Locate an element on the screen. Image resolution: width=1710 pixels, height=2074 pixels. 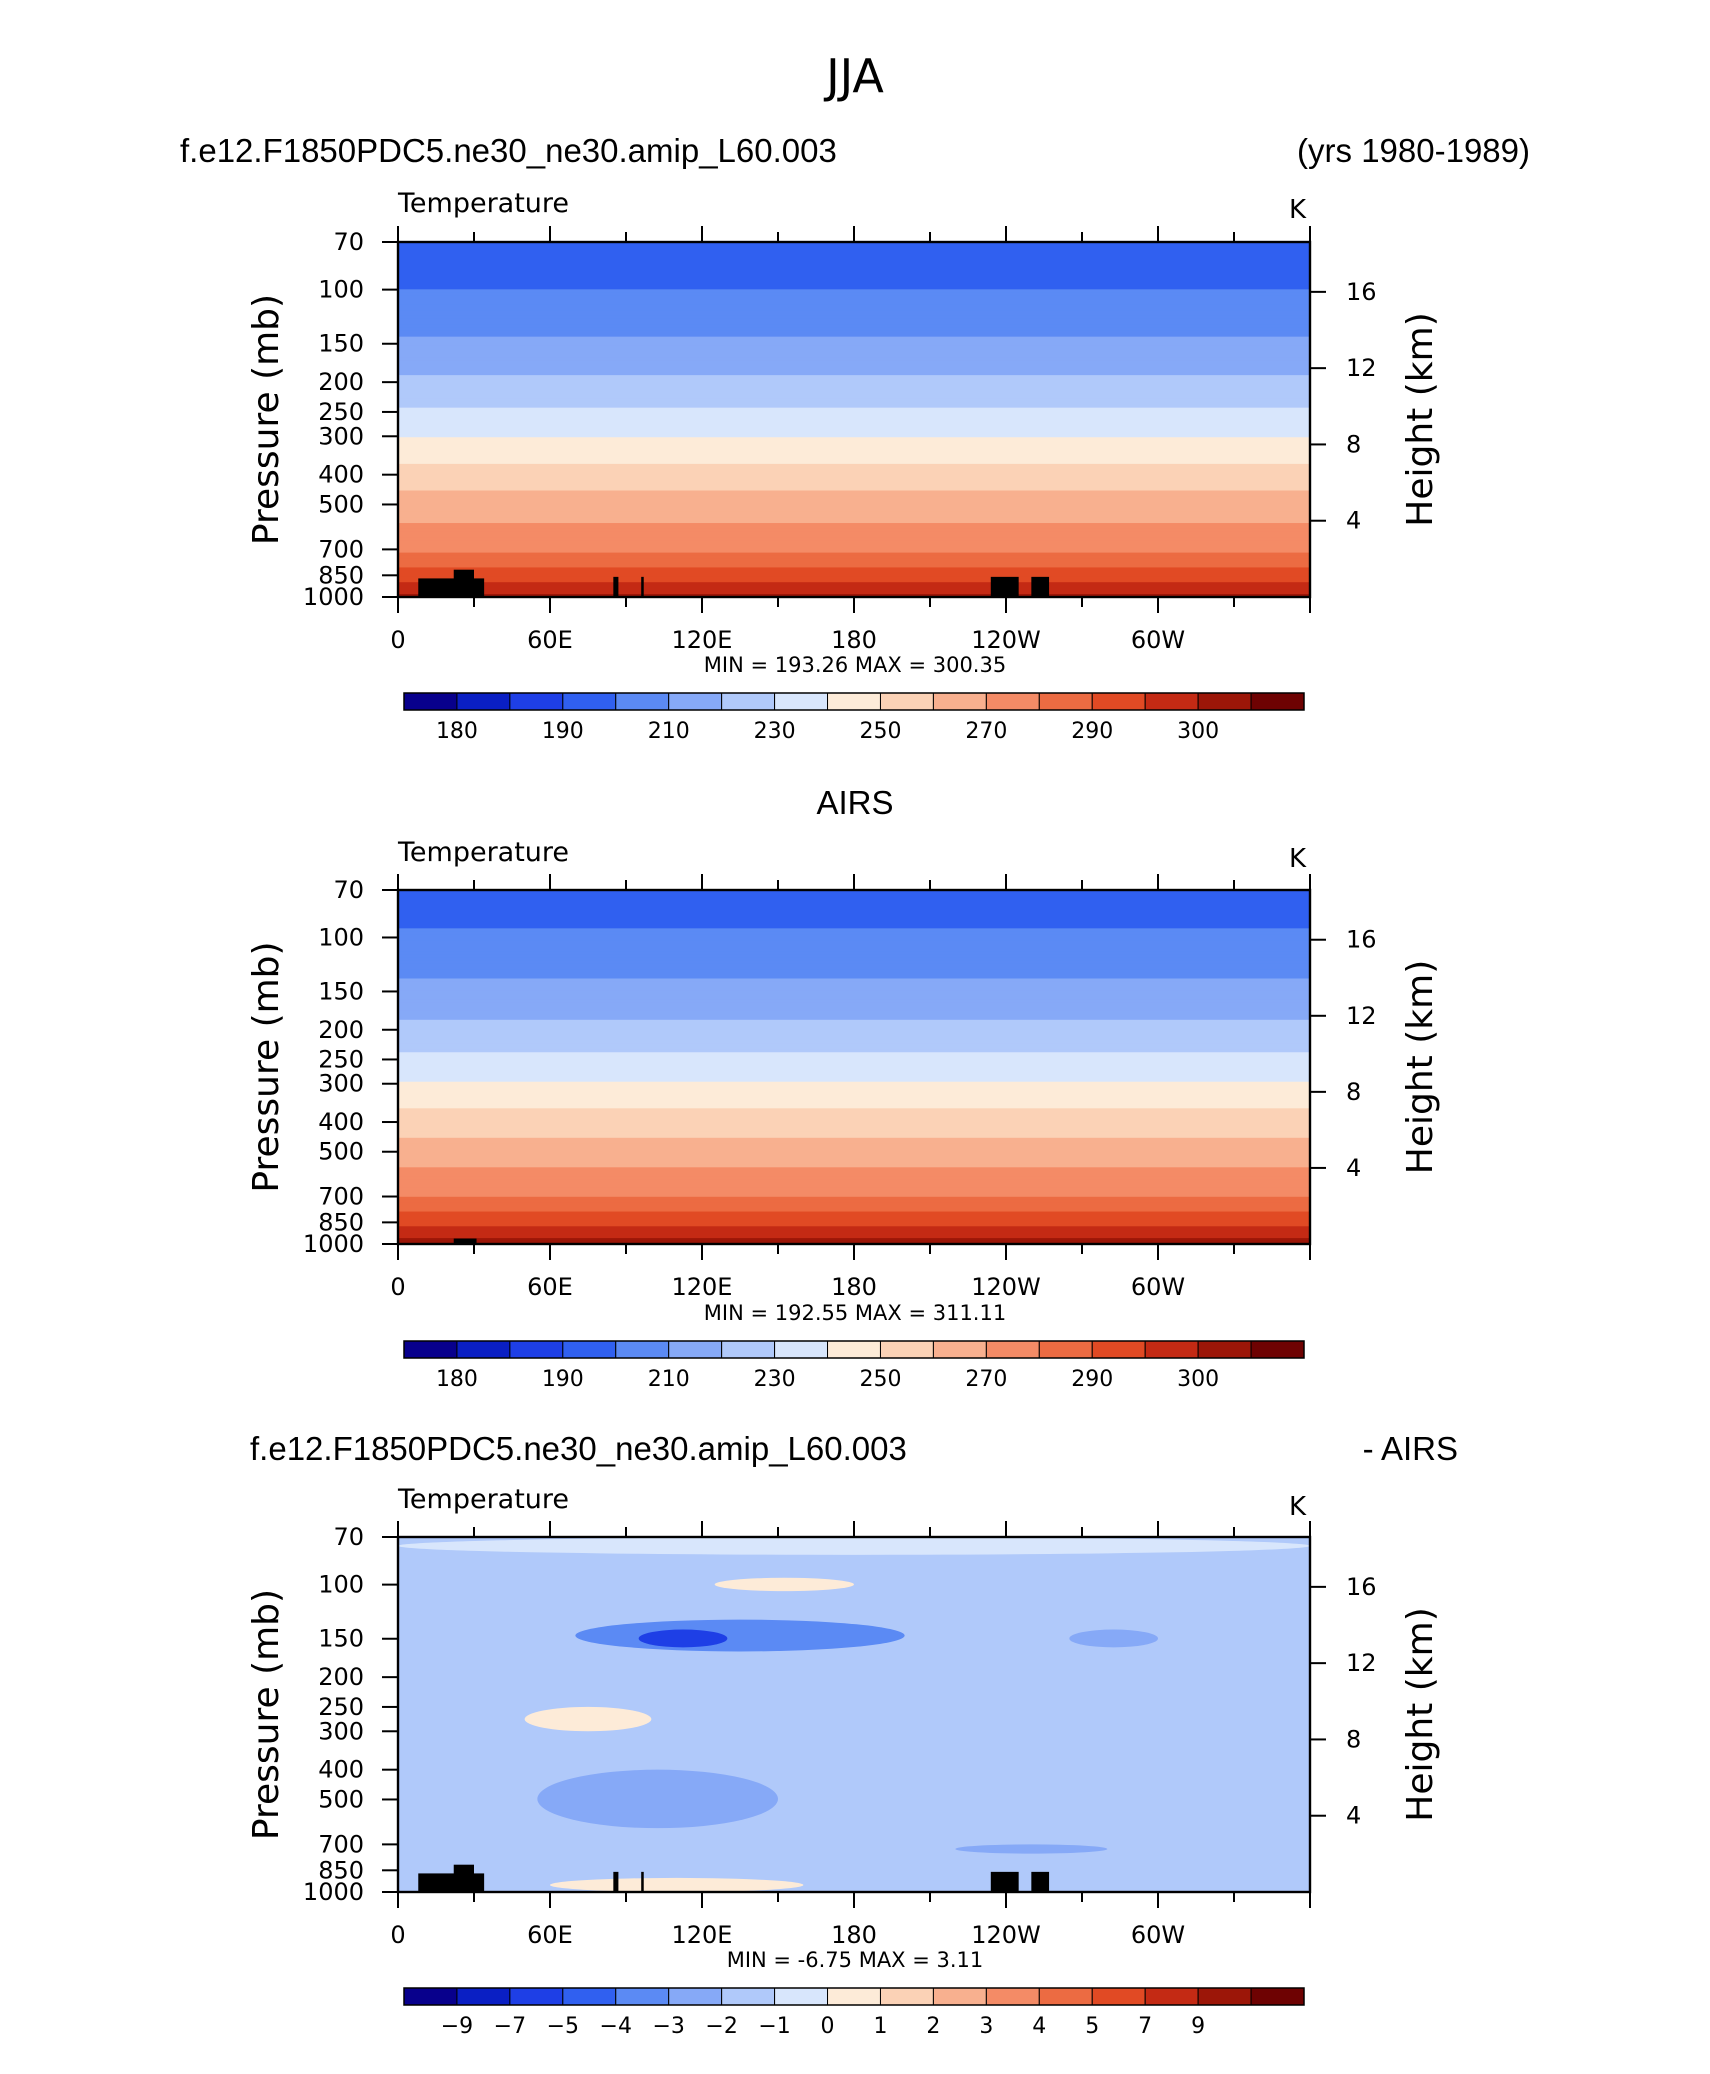
x-tick-label: 120E is located at coordinates (702, 640).